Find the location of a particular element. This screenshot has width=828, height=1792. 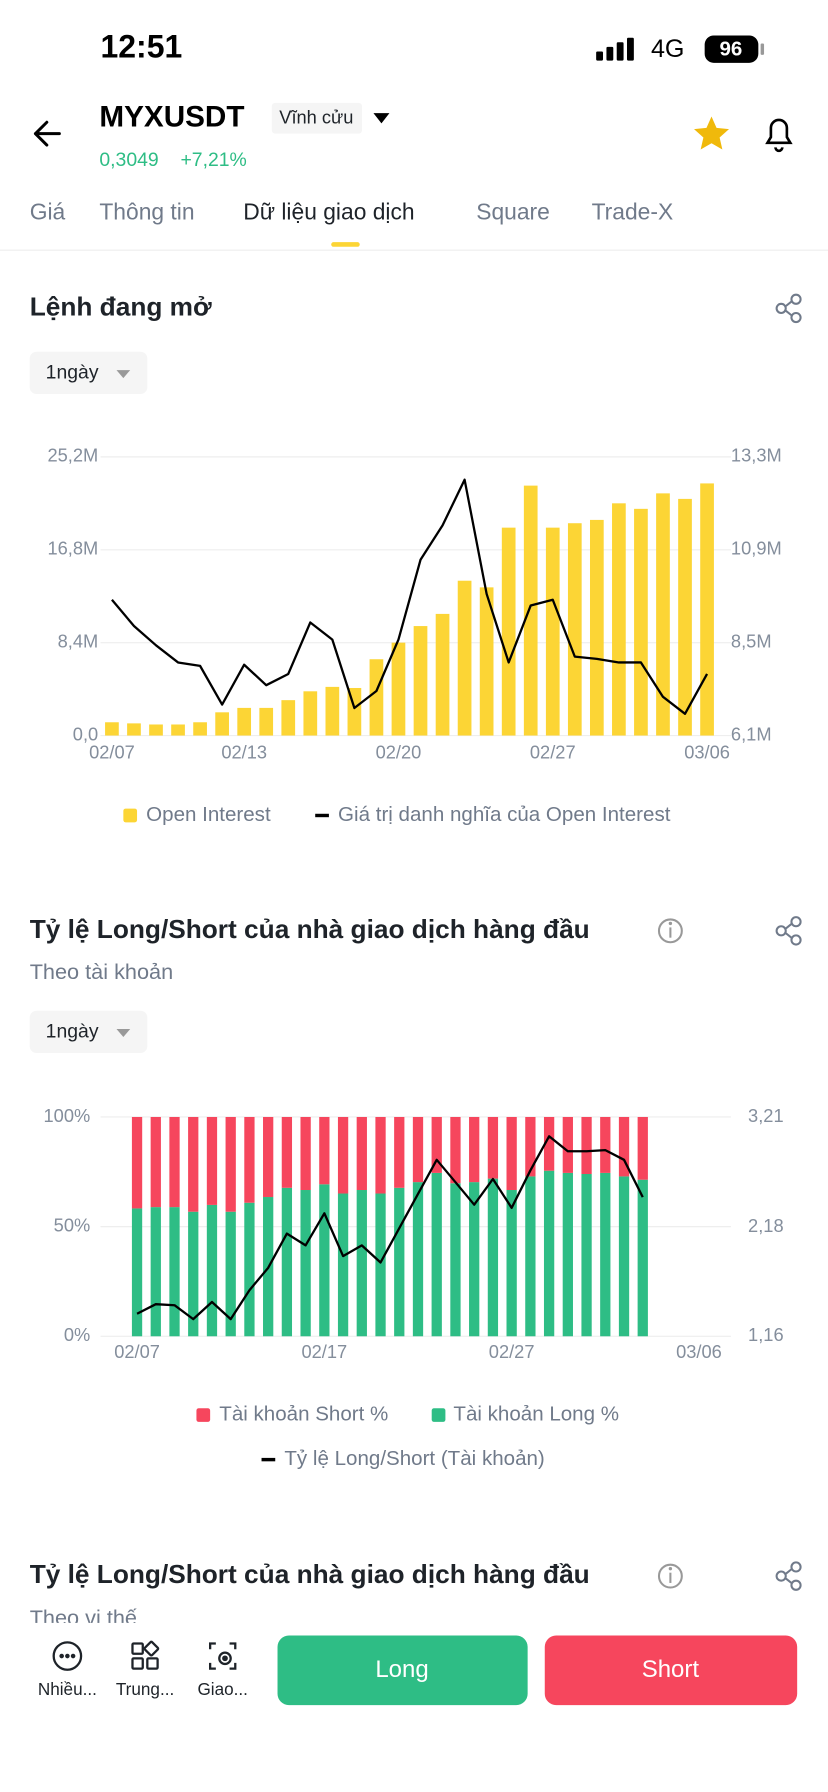

x-tick-label: 02/20 is located at coordinates (399, 752).